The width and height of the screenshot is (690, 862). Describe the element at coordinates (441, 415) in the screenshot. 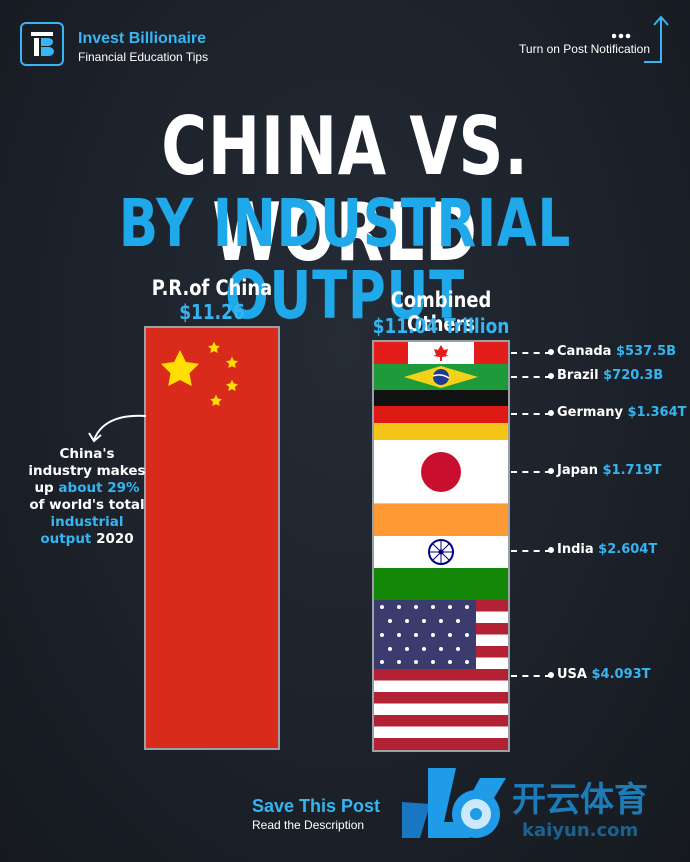

I see `germany-flag-segment` at that location.